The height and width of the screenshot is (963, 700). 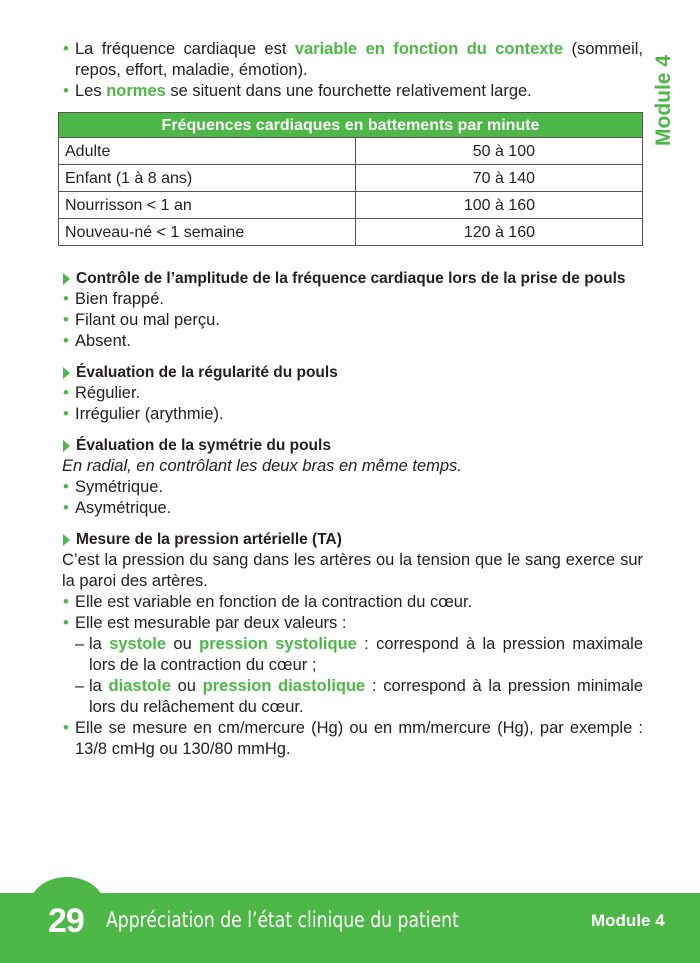 I want to click on section-heading: Évaluation de la symétrie du pouls, so click(x=352, y=445).